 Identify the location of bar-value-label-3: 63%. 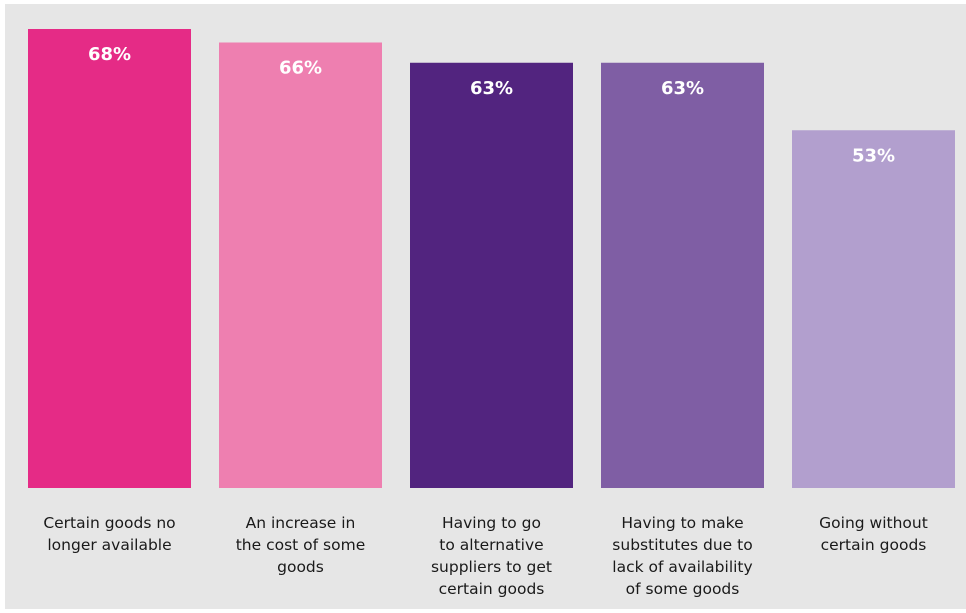
(491, 88).